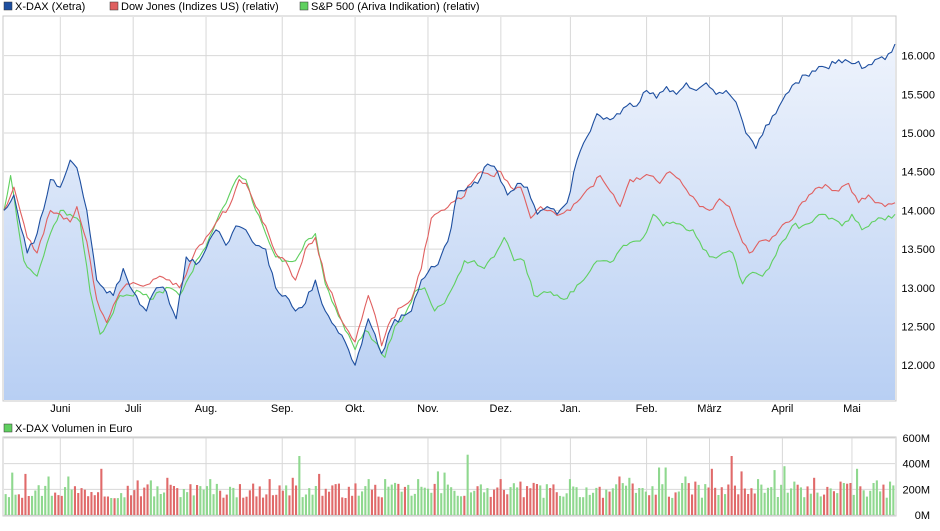 This screenshot has width=940, height=531. Describe the element at coordinates (782, 409) in the screenshot. I see `price-x-tick-label: April` at that location.